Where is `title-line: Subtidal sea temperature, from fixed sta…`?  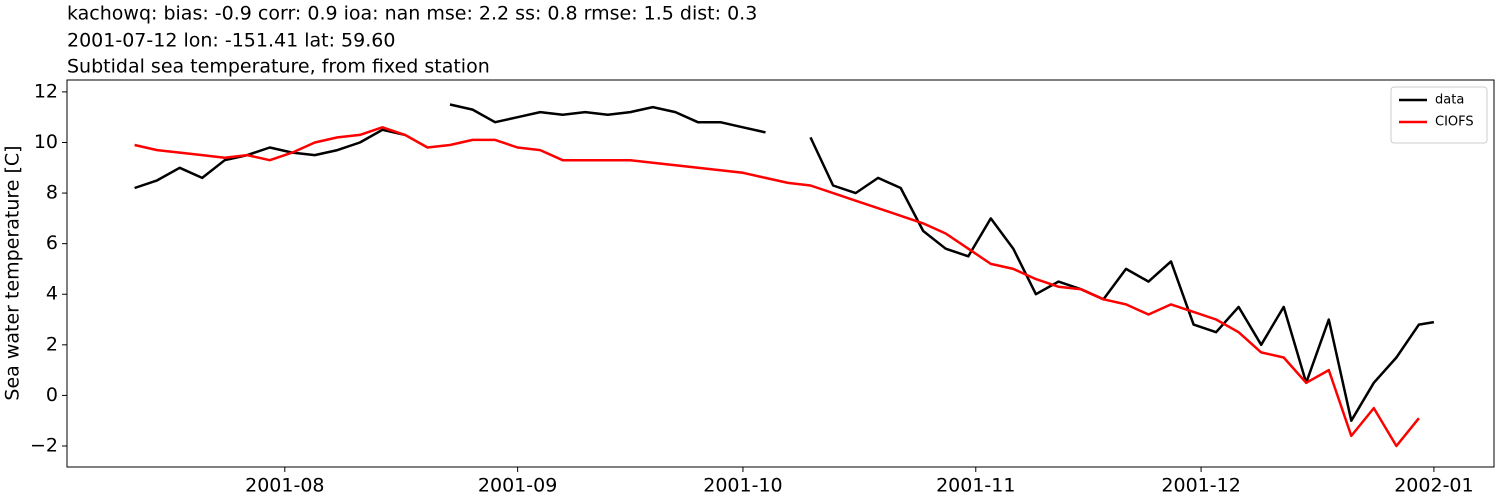
title-line: Subtidal sea temperature, from fixed sta… is located at coordinates (278, 67).